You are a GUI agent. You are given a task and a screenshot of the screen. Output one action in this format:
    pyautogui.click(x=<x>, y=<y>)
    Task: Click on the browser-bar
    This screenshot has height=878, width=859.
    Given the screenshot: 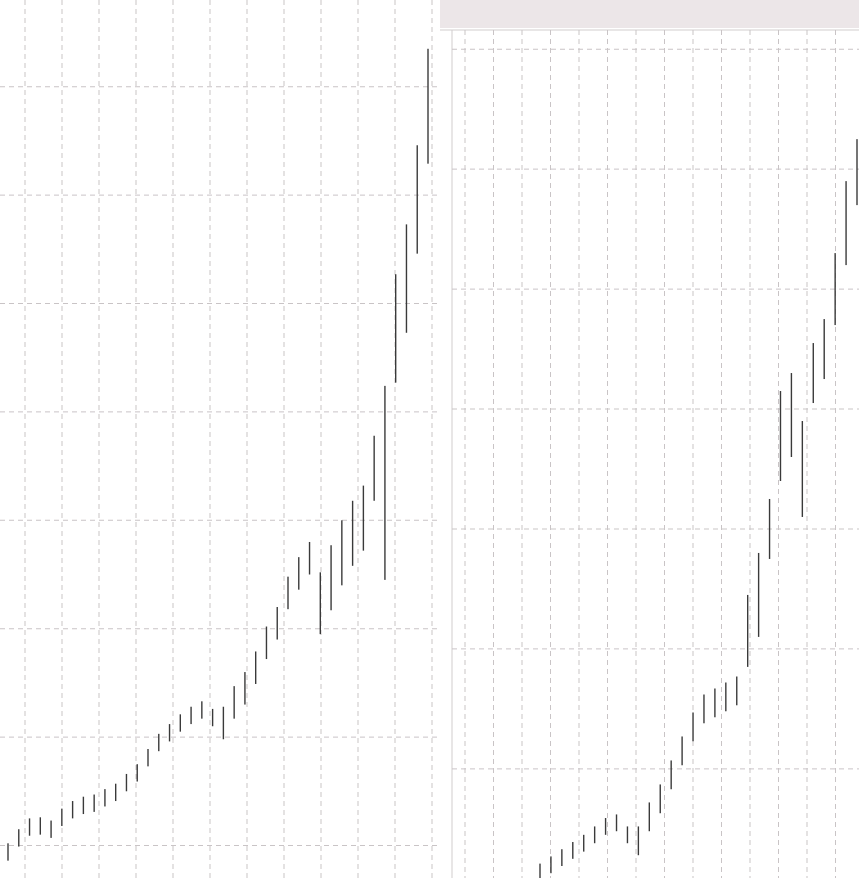 What is the action you would take?
    pyautogui.click(x=649, y=14)
    